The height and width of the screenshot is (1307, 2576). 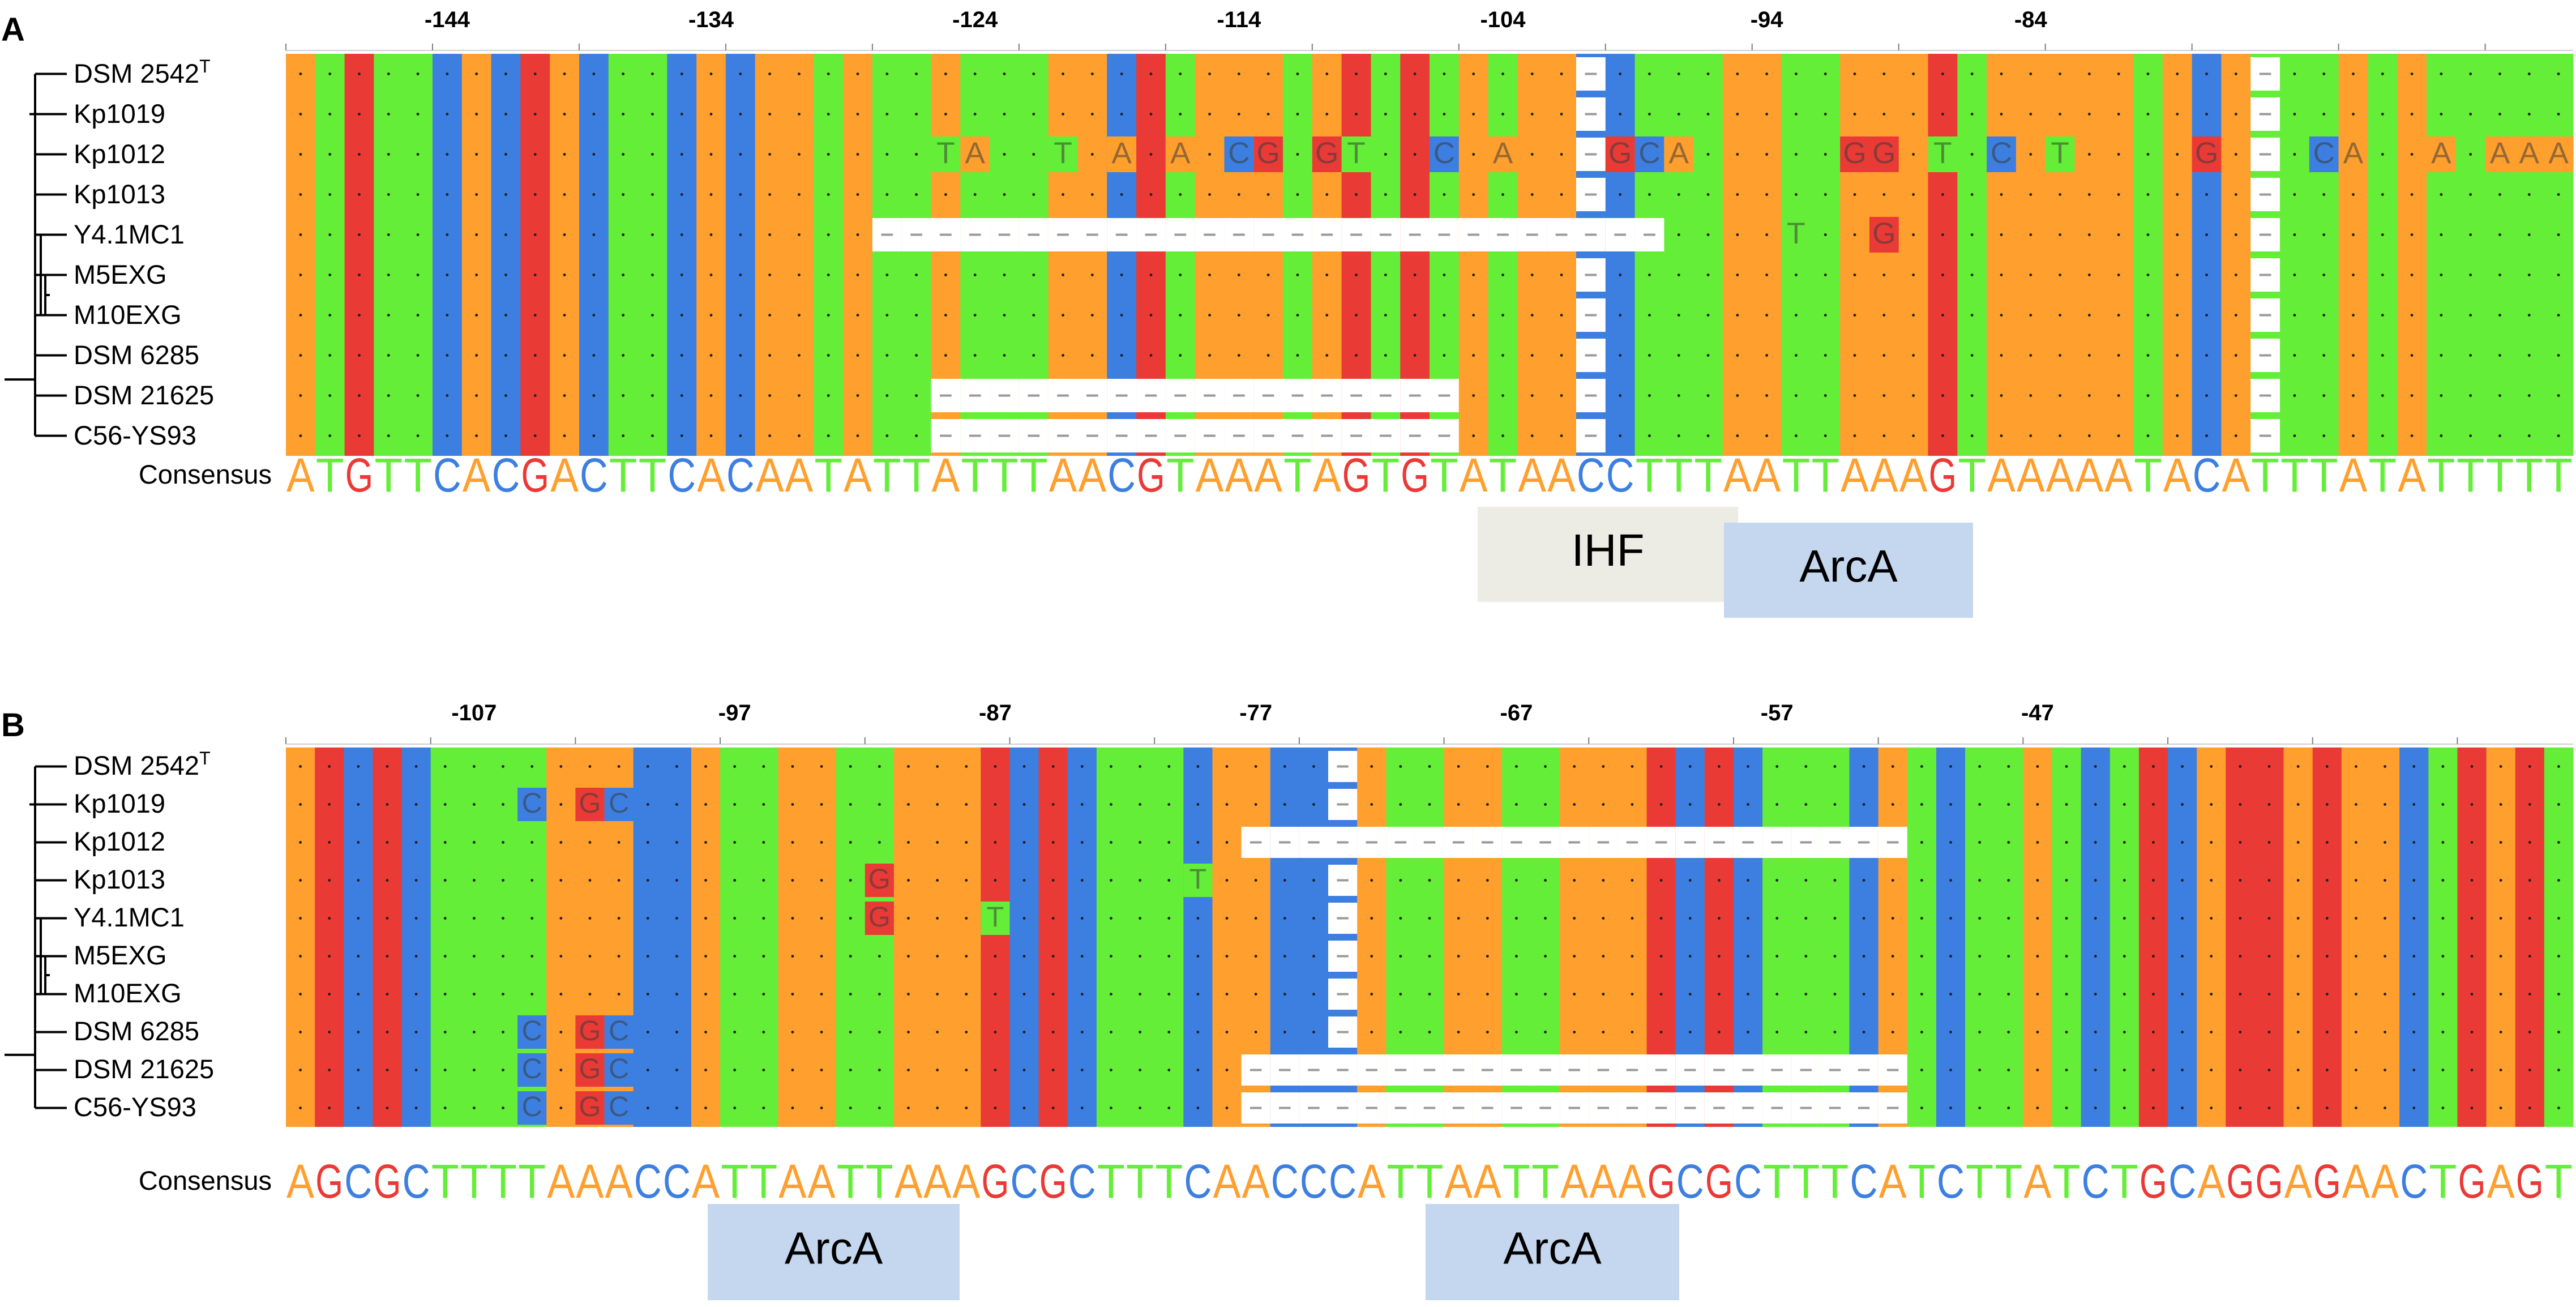 I want to click on mutation-base: T, so click(x=1198, y=879).